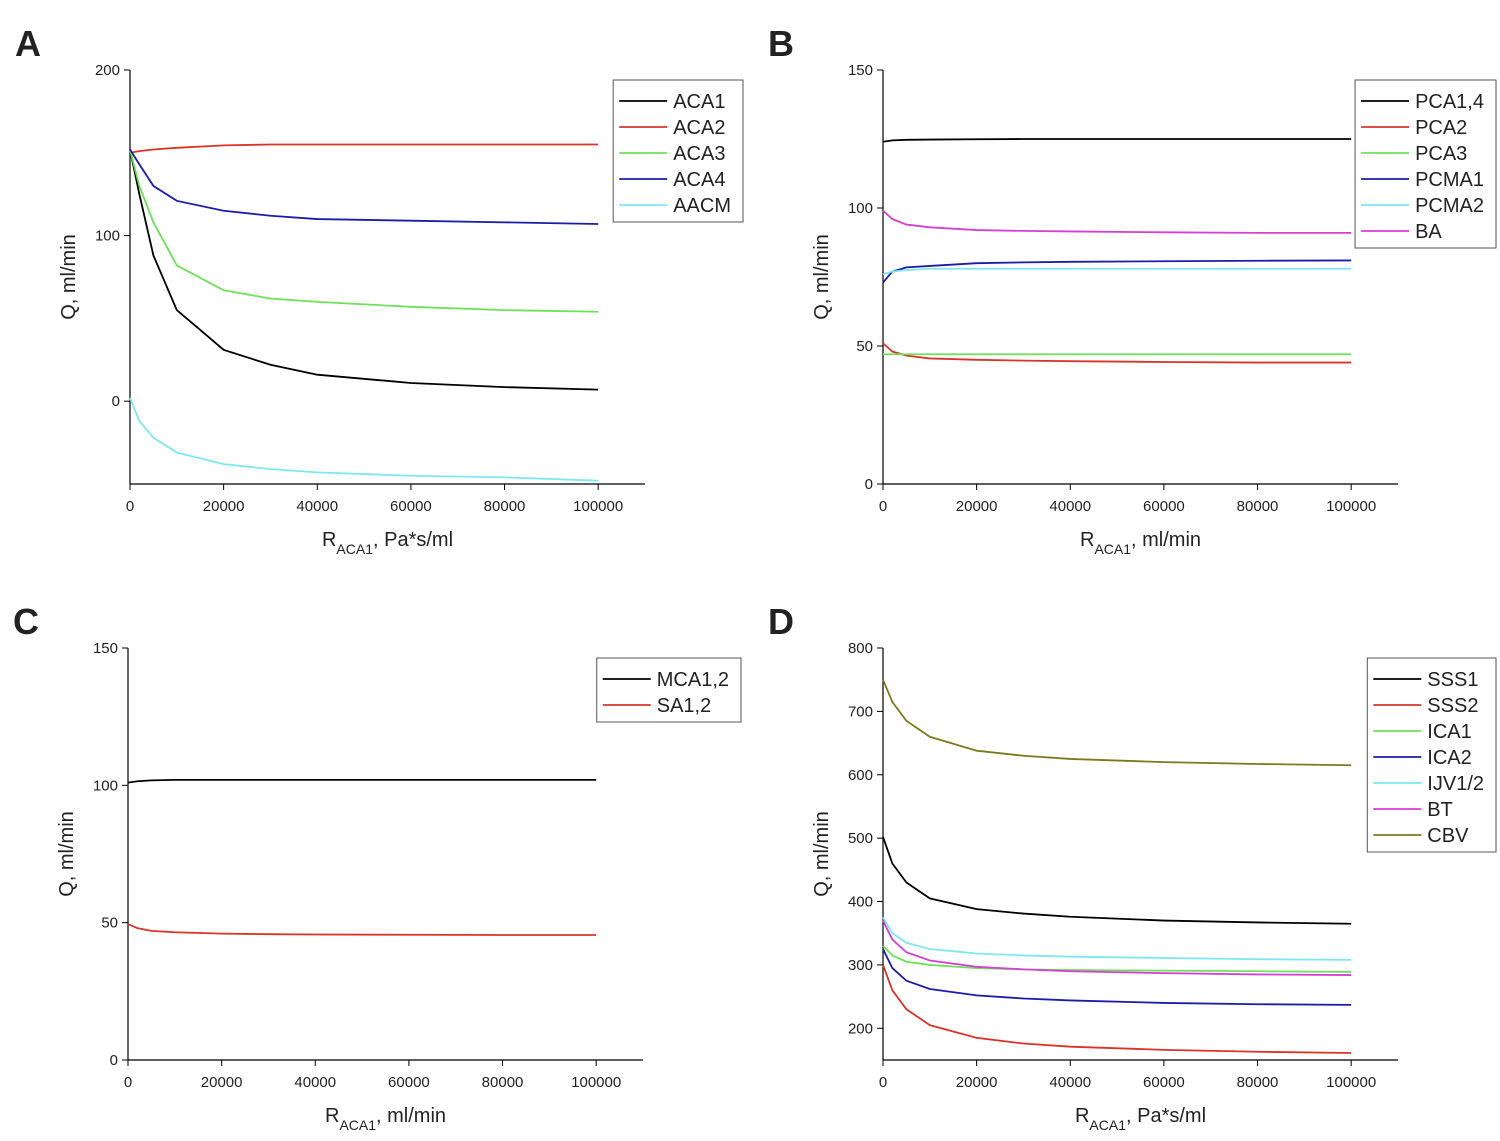 This screenshot has width=1500, height=1141. Describe the element at coordinates (1452, 706) in the screenshot. I see `legend-label: SSS2` at that location.